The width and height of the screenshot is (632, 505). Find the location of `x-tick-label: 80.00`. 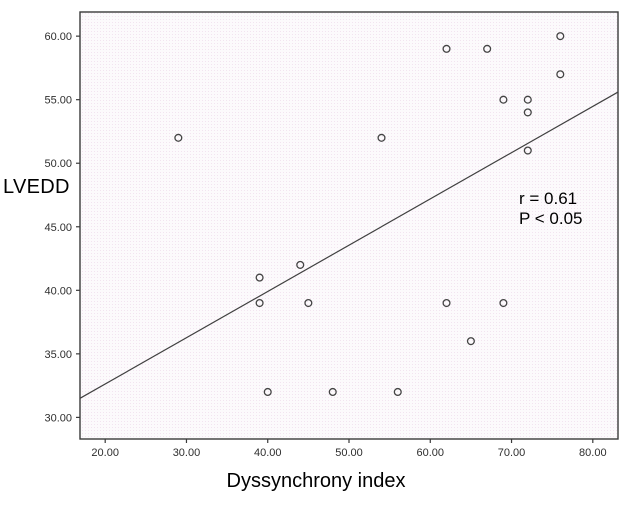

x-tick-label: 80.00 is located at coordinates (593, 453).